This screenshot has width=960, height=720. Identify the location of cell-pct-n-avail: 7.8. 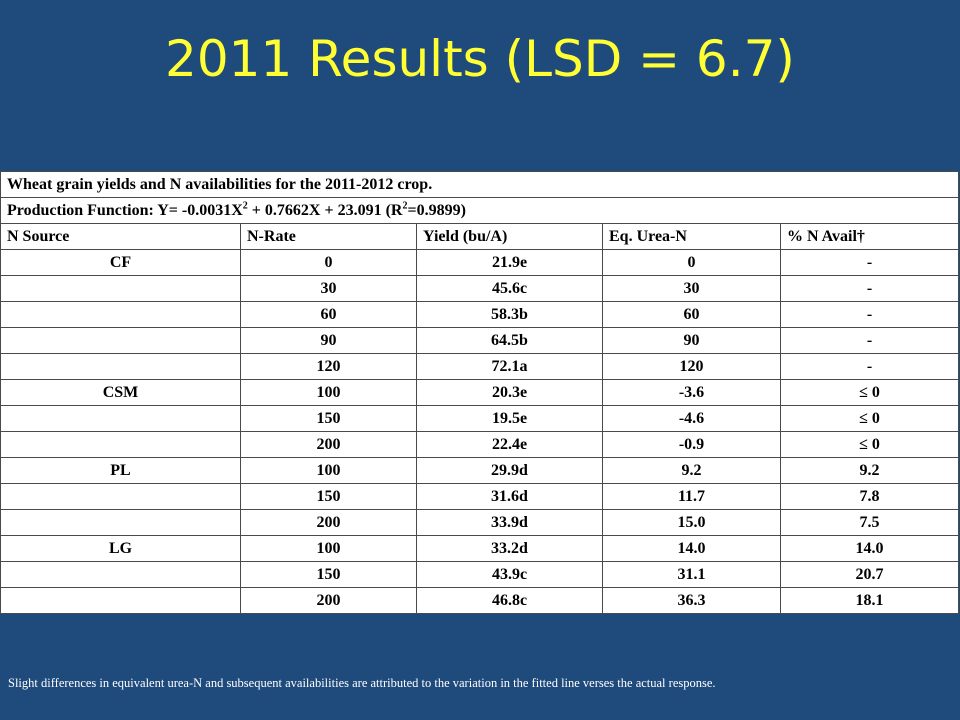
(869, 496).